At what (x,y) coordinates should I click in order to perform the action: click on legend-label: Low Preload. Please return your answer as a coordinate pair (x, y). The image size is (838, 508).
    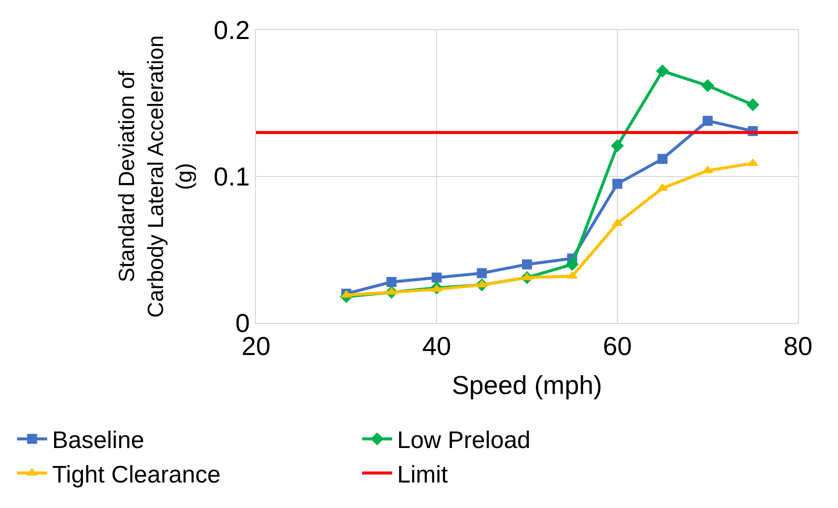
    Looking at the image, I should click on (464, 440).